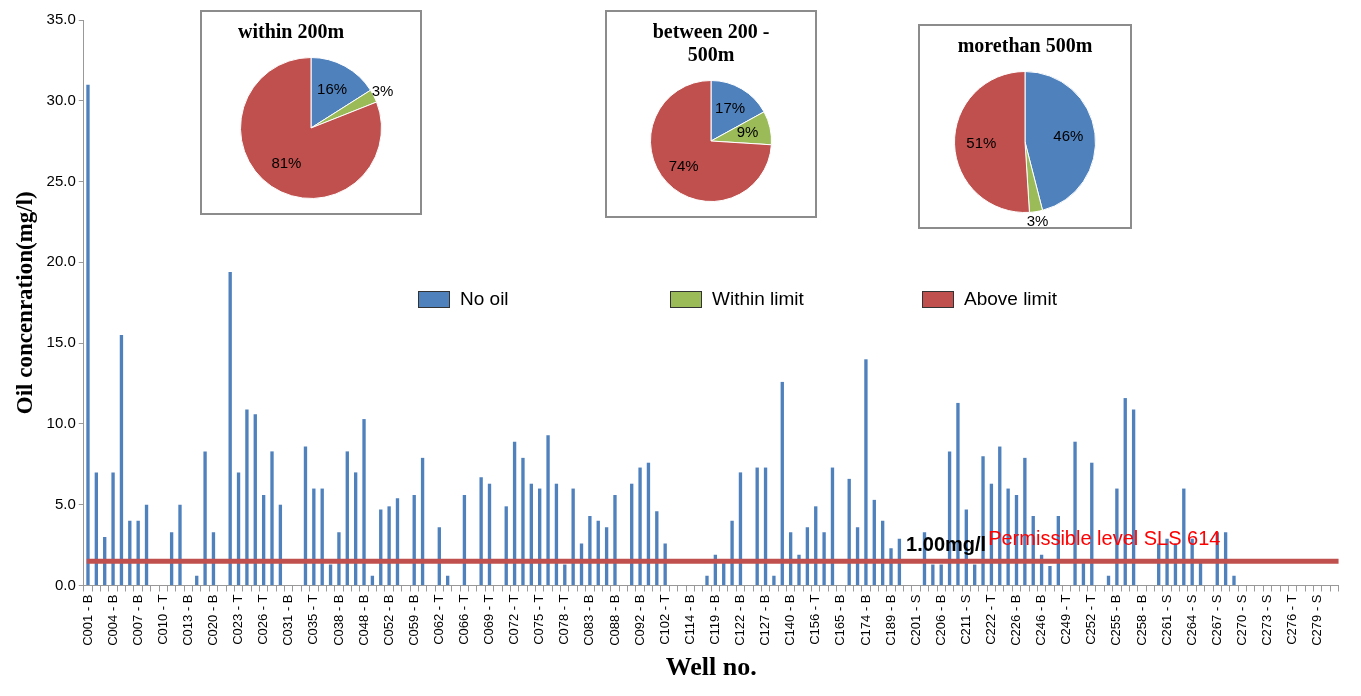 This screenshot has height=696, width=1361. I want to click on x-tick-label: C267 - S, so click(1216, 620).